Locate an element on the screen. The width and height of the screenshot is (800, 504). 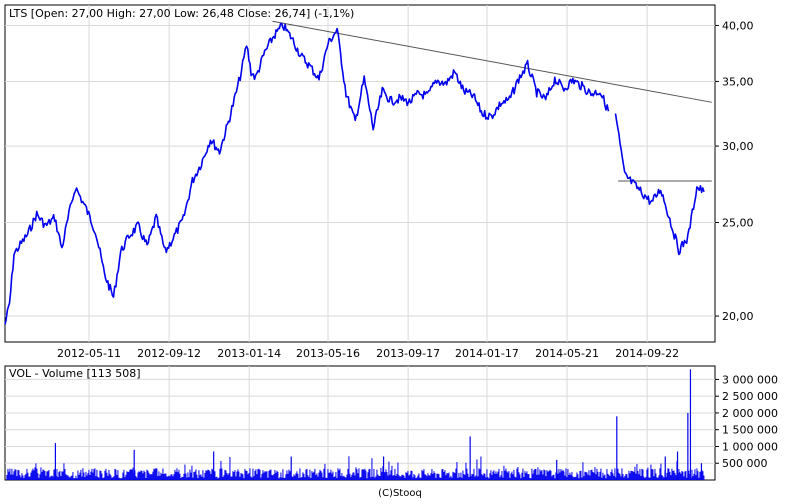
volume-y-tick-label: 2 500 000 is located at coordinates (750, 396).